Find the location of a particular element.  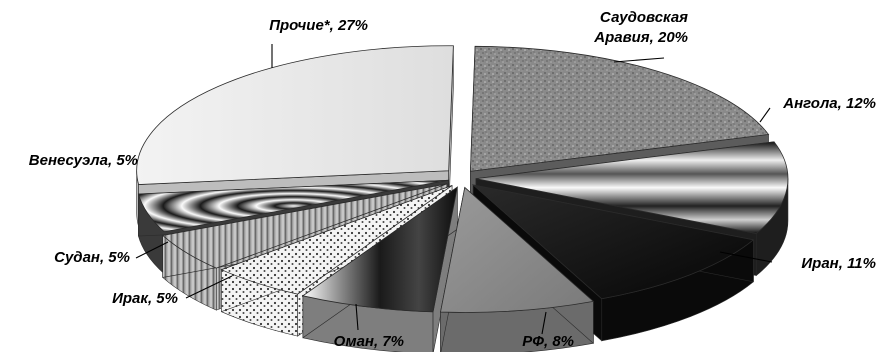

slice-label: Прочие*, 27% is located at coordinates (318, 25).